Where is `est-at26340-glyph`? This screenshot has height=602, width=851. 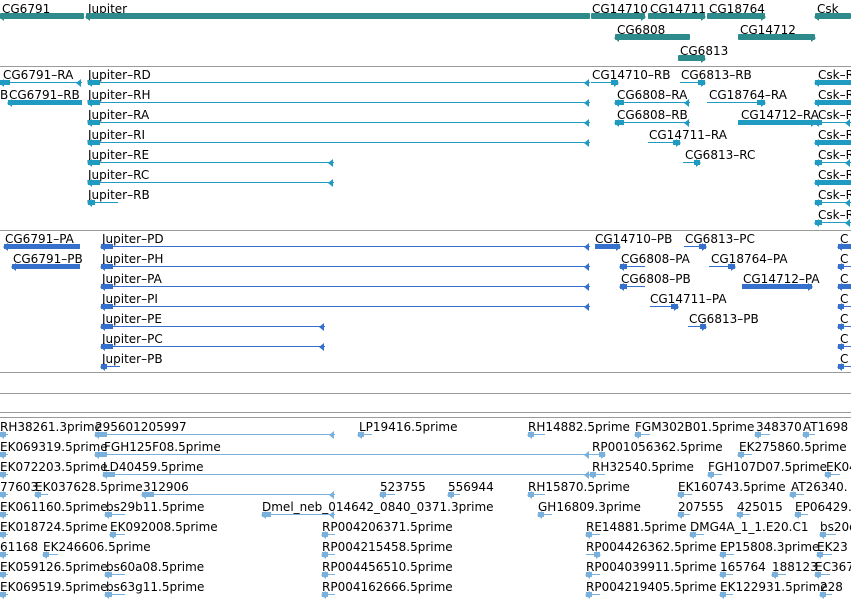
est-at26340-glyph is located at coordinates (797, 494).